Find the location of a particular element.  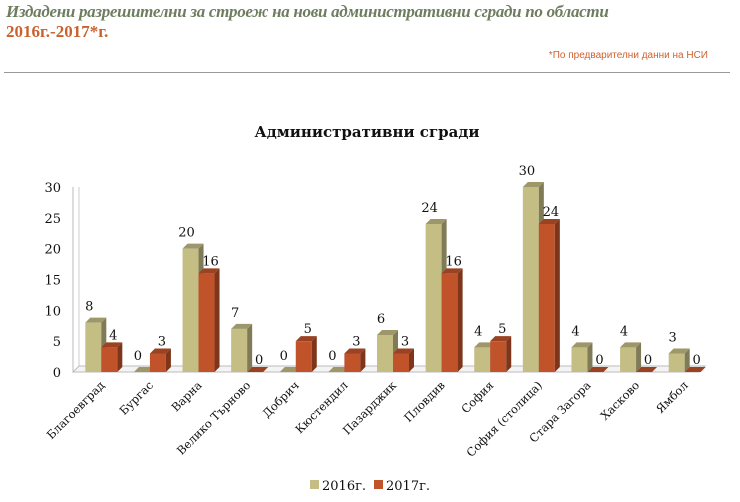

y-tick-label: 25 is located at coordinates (52, 219).